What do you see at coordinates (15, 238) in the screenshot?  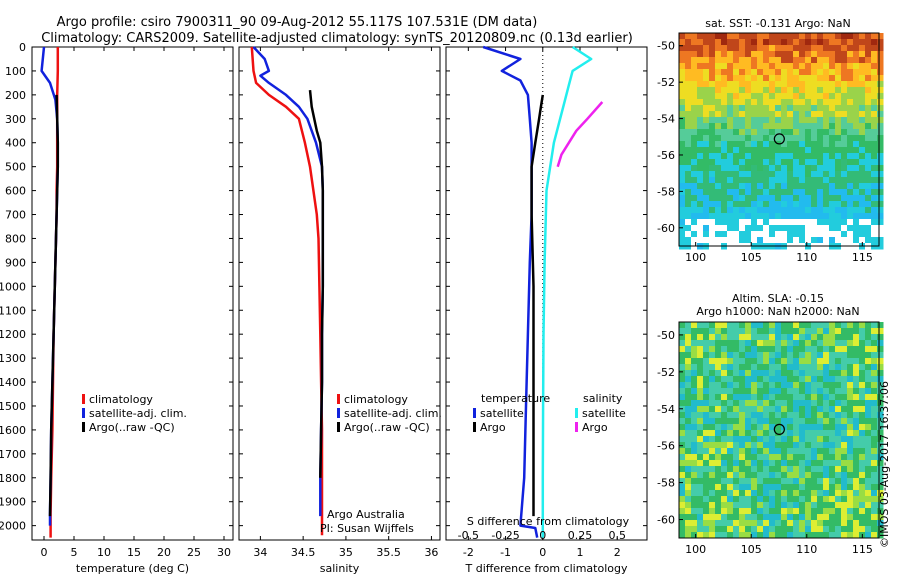 I see `depth-tick-label: 800` at bounding box center [15, 238].